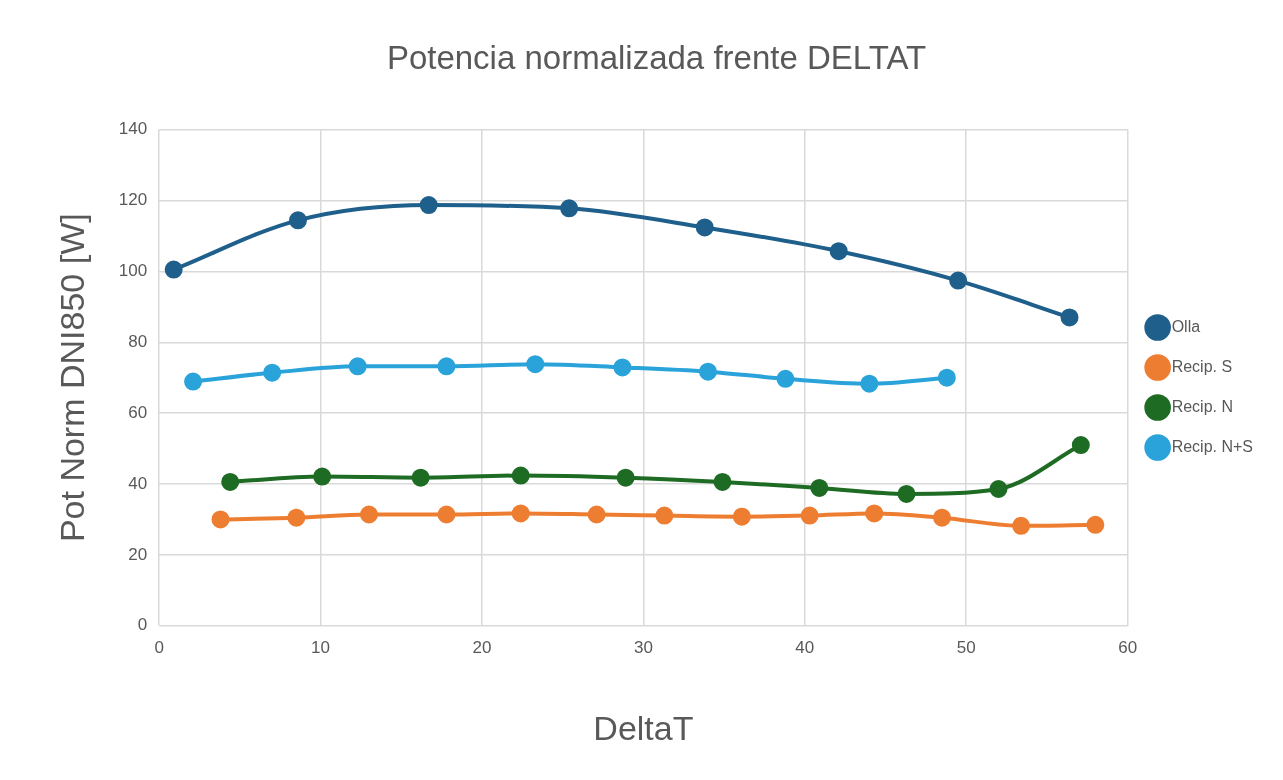 The height and width of the screenshot is (780, 1283). What do you see at coordinates (133, 129) in the screenshot?
I see `y-tick-label: 140` at bounding box center [133, 129].